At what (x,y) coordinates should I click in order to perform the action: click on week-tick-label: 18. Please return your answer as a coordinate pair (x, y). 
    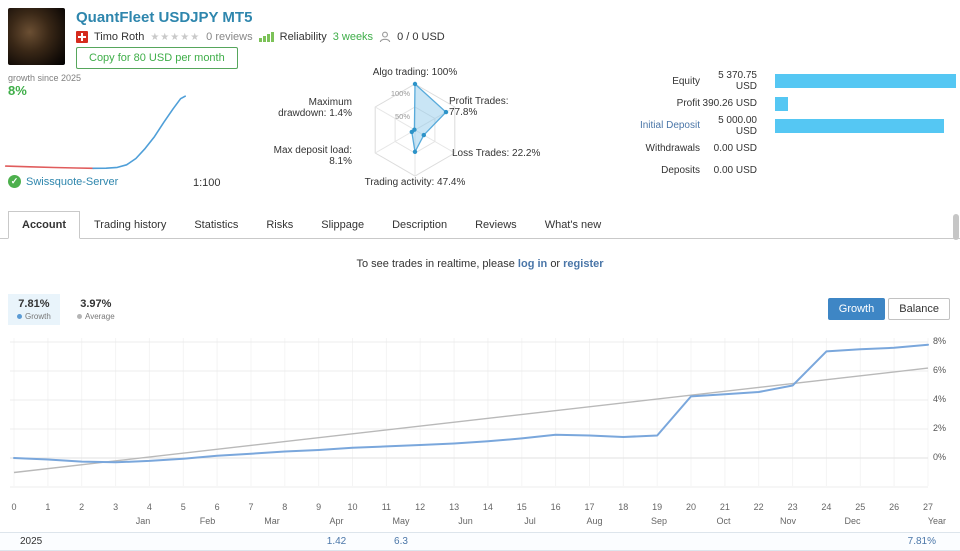
    Looking at the image, I should click on (623, 507).